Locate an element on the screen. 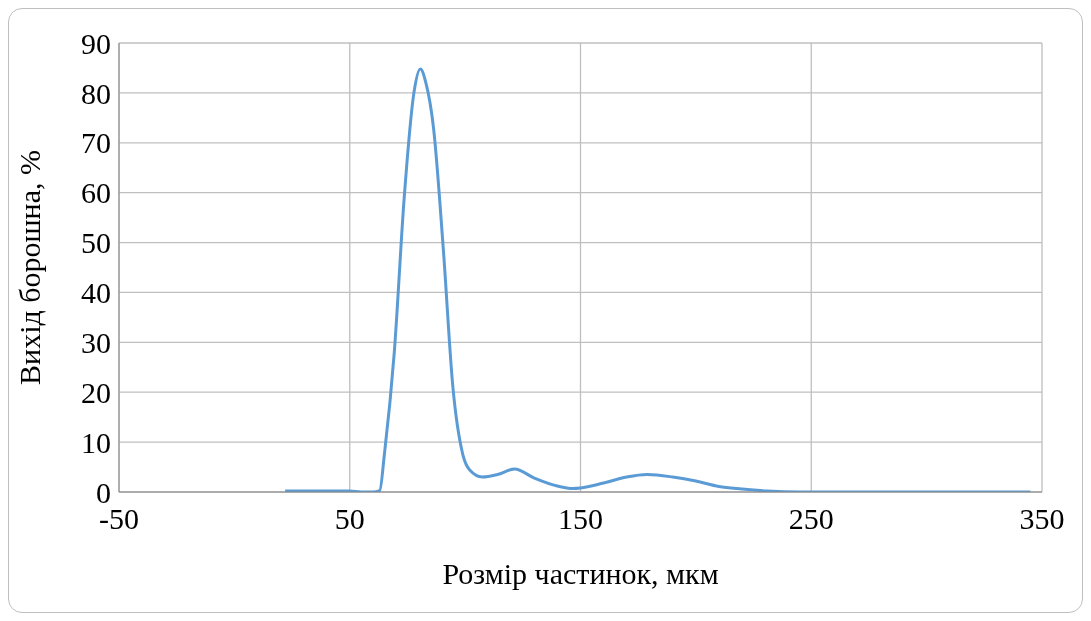  x-tick-label: 150 is located at coordinates (580, 519).